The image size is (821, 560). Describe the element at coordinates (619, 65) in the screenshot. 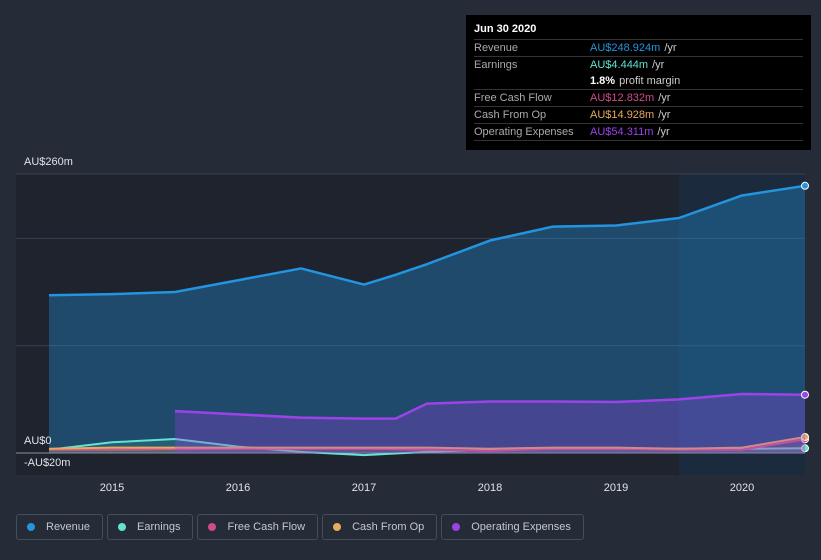

I see `tooltip-value: AU$4.444m` at that location.